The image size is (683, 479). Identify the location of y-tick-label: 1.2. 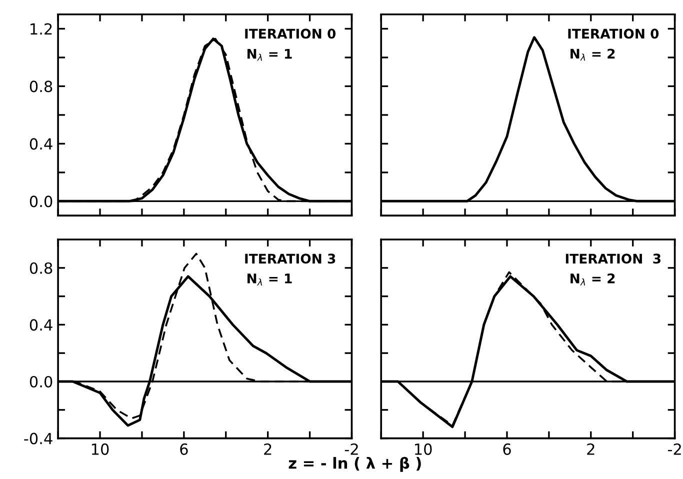
(41, 29).